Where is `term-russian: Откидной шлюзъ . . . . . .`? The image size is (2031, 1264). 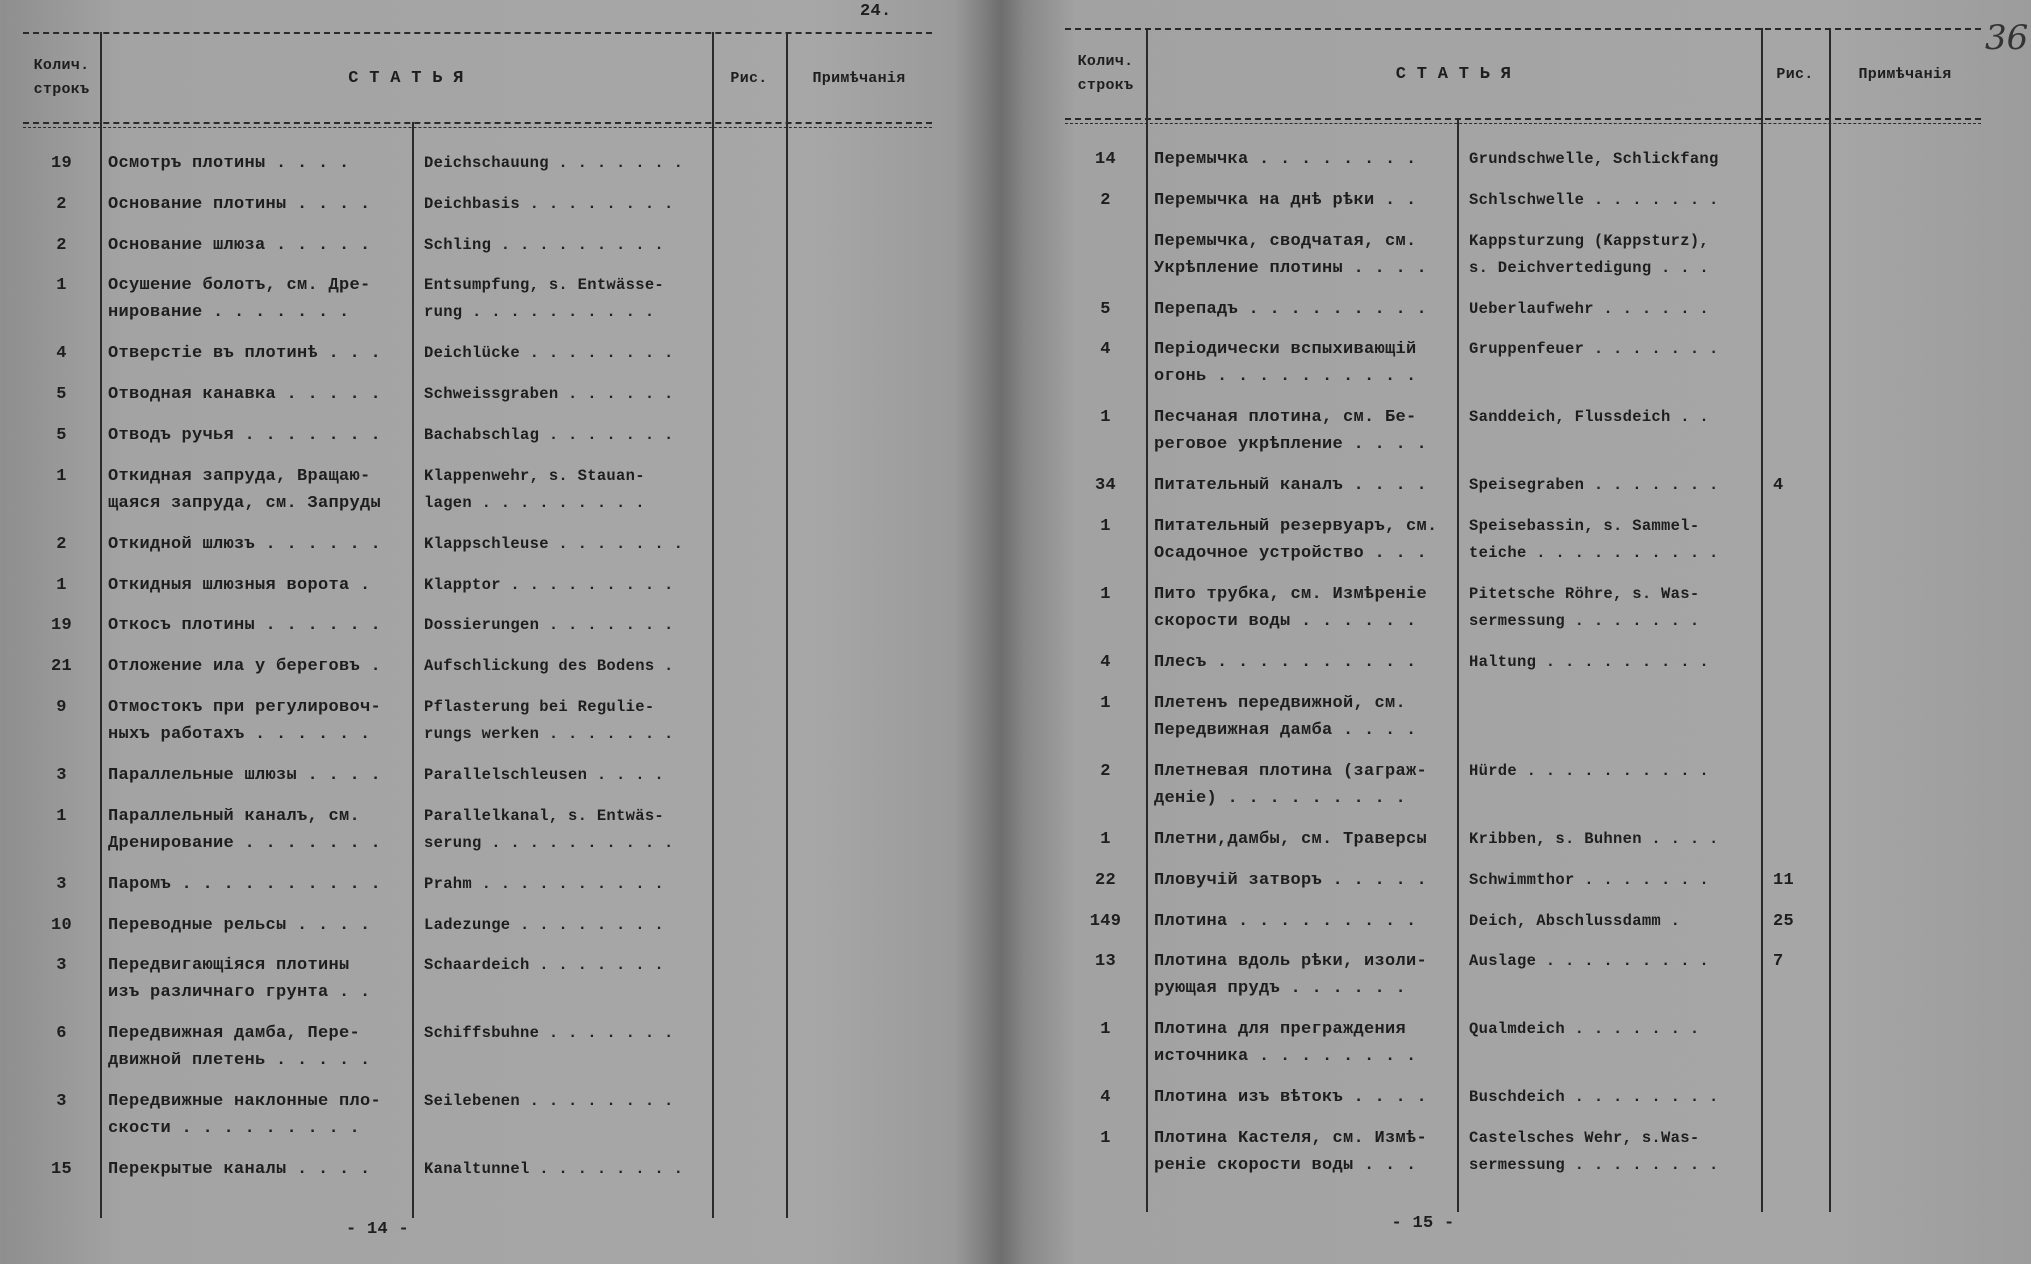 term-russian: Откидной шлюзъ . . . . . . is located at coordinates (245, 544).